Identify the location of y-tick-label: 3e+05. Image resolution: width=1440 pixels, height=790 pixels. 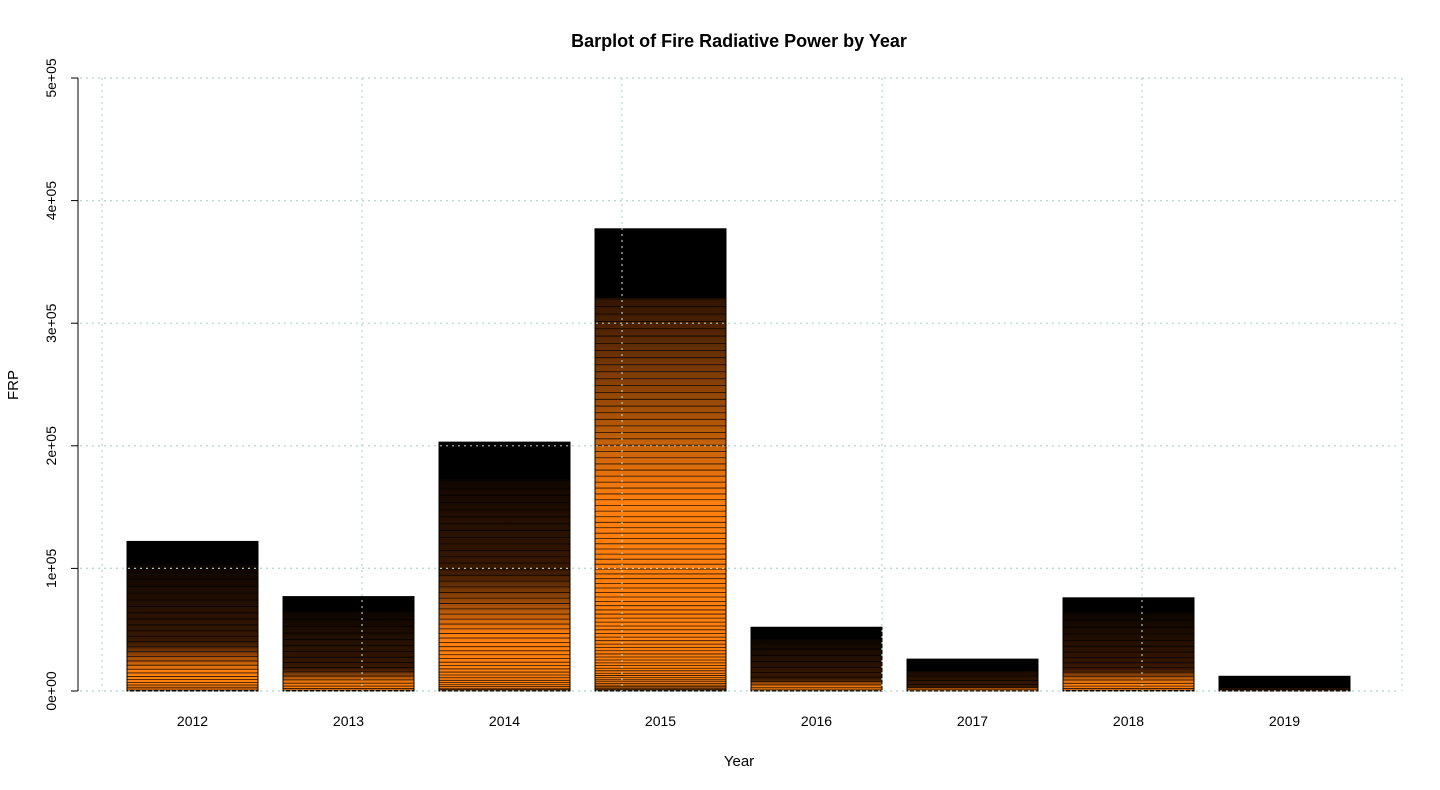
(51, 323).